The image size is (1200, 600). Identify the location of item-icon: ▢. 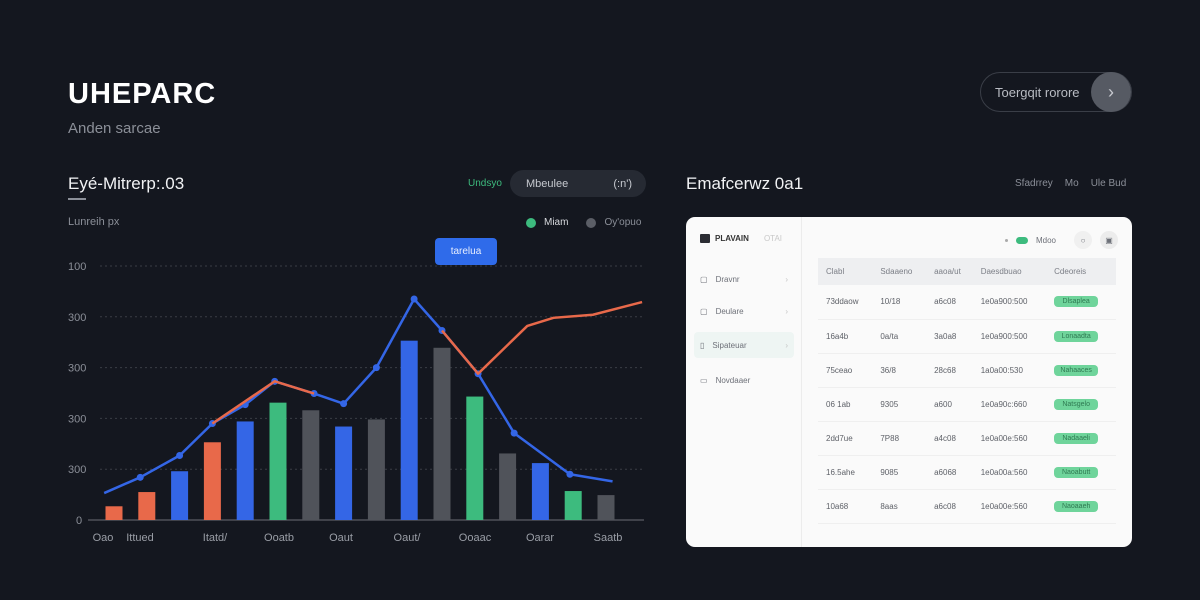
(704, 311).